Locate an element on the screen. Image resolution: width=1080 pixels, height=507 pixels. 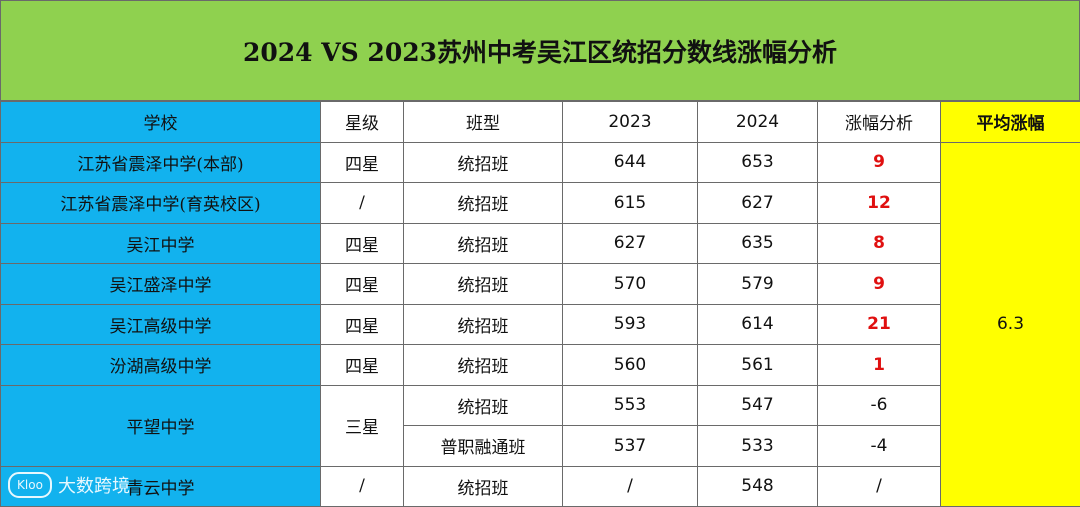
score-2023-cell: 570 is located at coordinates (630, 284).